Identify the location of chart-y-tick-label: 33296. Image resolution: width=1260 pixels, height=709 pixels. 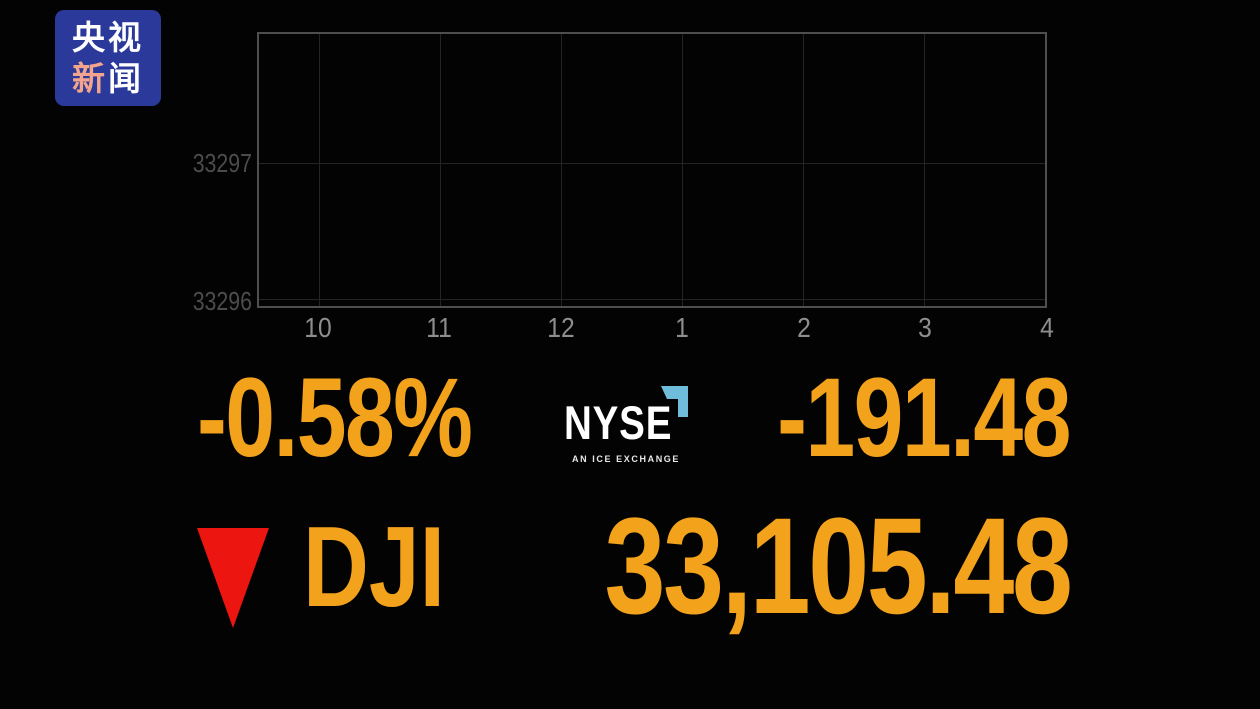
(222, 301).